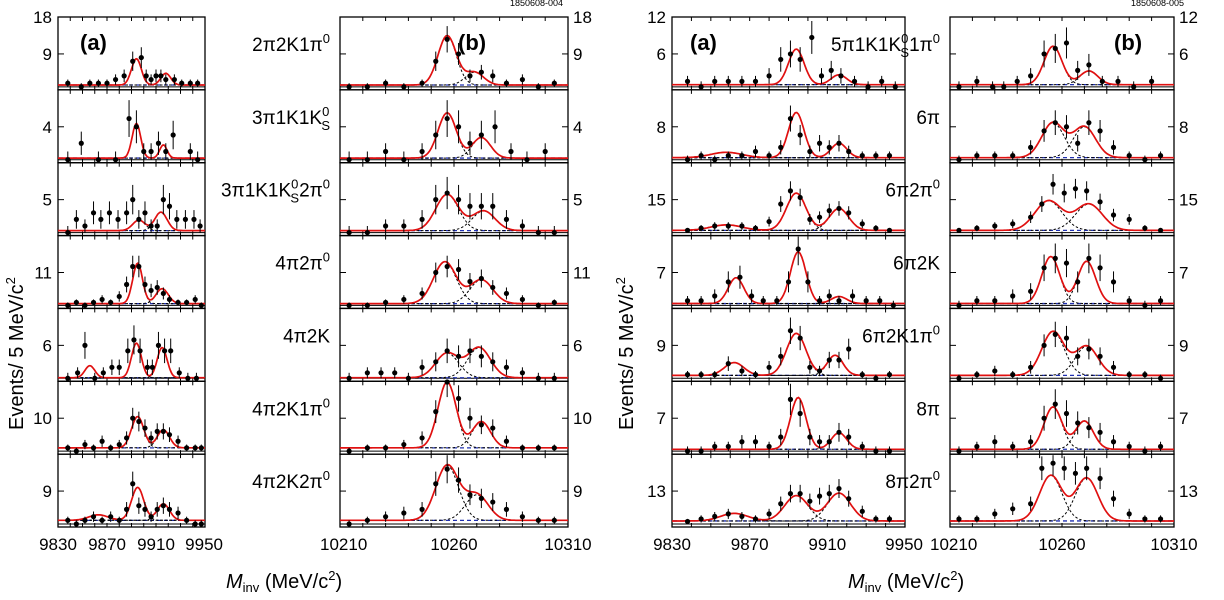 This screenshot has height=600, width=1224. What do you see at coordinates (577, 127) in the screenshot?
I see `y-tick-label: 4` at bounding box center [577, 127].